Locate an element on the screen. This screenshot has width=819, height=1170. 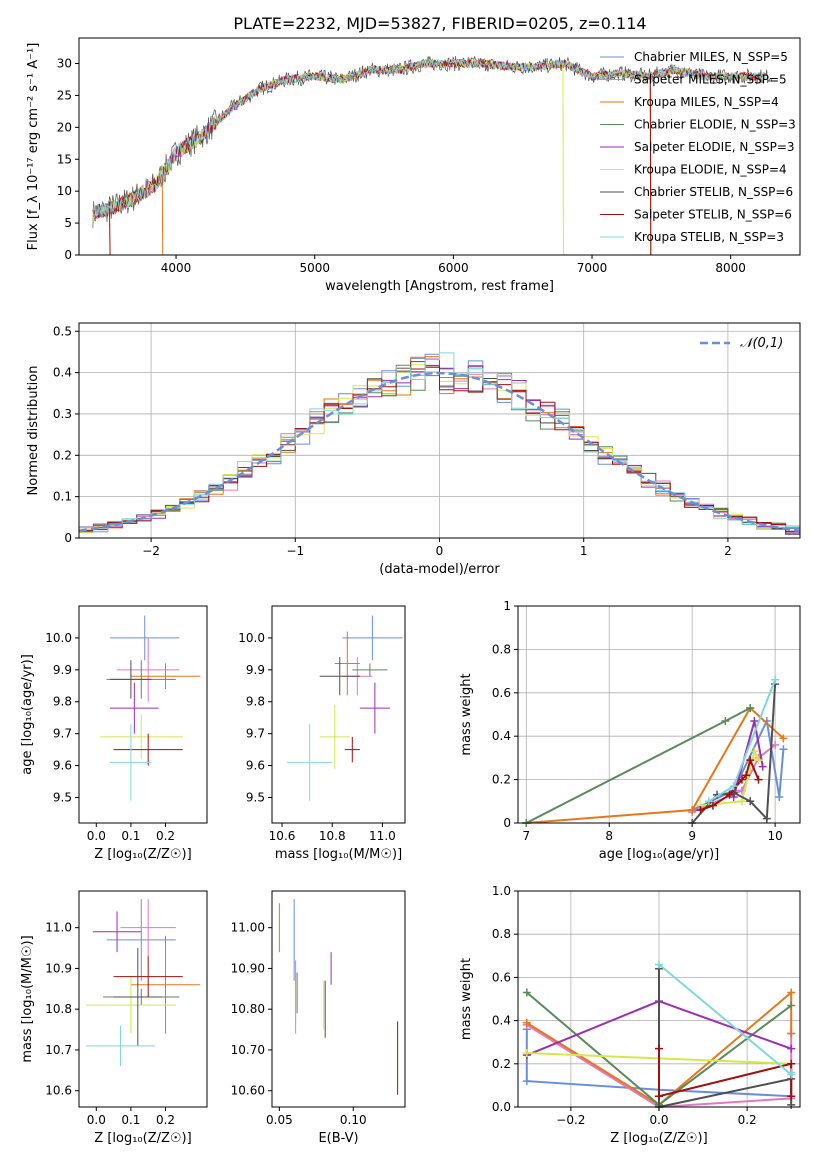
spectrum-line is located at coordinates (429, 139).